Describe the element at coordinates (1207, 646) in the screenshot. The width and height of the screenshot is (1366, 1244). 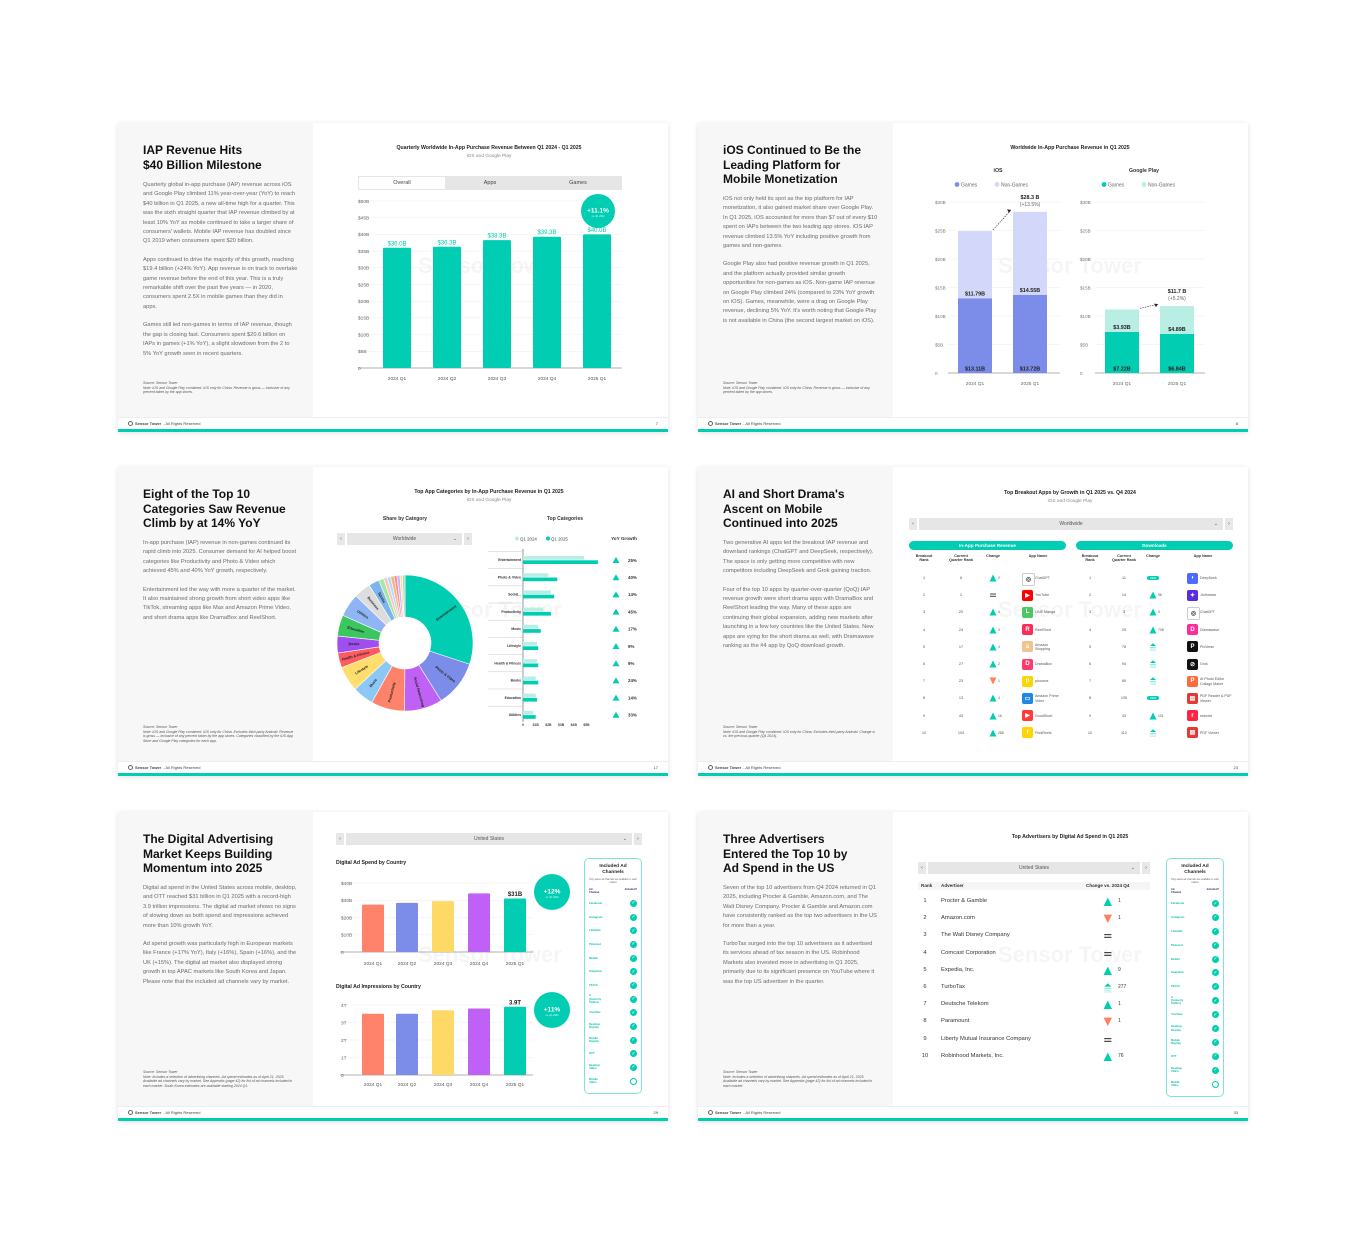
I see `app-name: PixVerse` at that location.